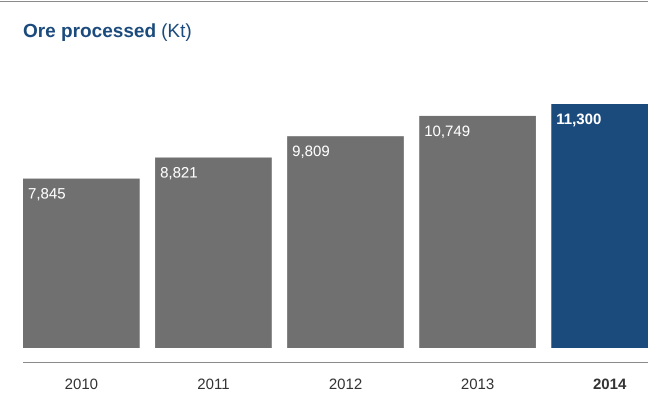  What do you see at coordinates (89, 31) in the screenshot?
I see `chart-title: Ore processed` at bounding box center [89, 31].